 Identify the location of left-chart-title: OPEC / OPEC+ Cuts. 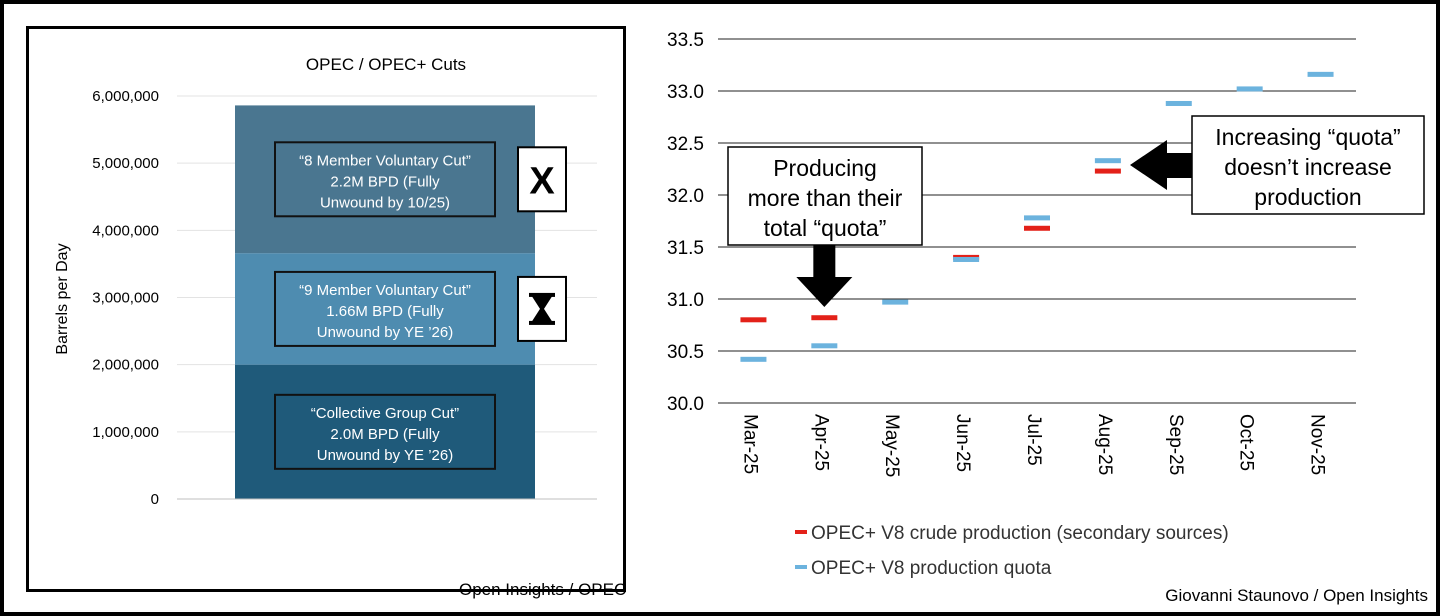
(386, 64).